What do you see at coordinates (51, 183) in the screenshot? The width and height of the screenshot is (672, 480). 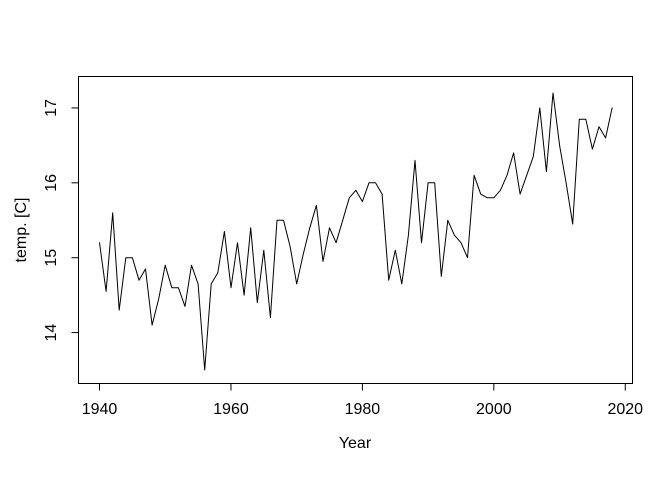 I see `y-tick-label: 16` at bounding box center [51, 183].